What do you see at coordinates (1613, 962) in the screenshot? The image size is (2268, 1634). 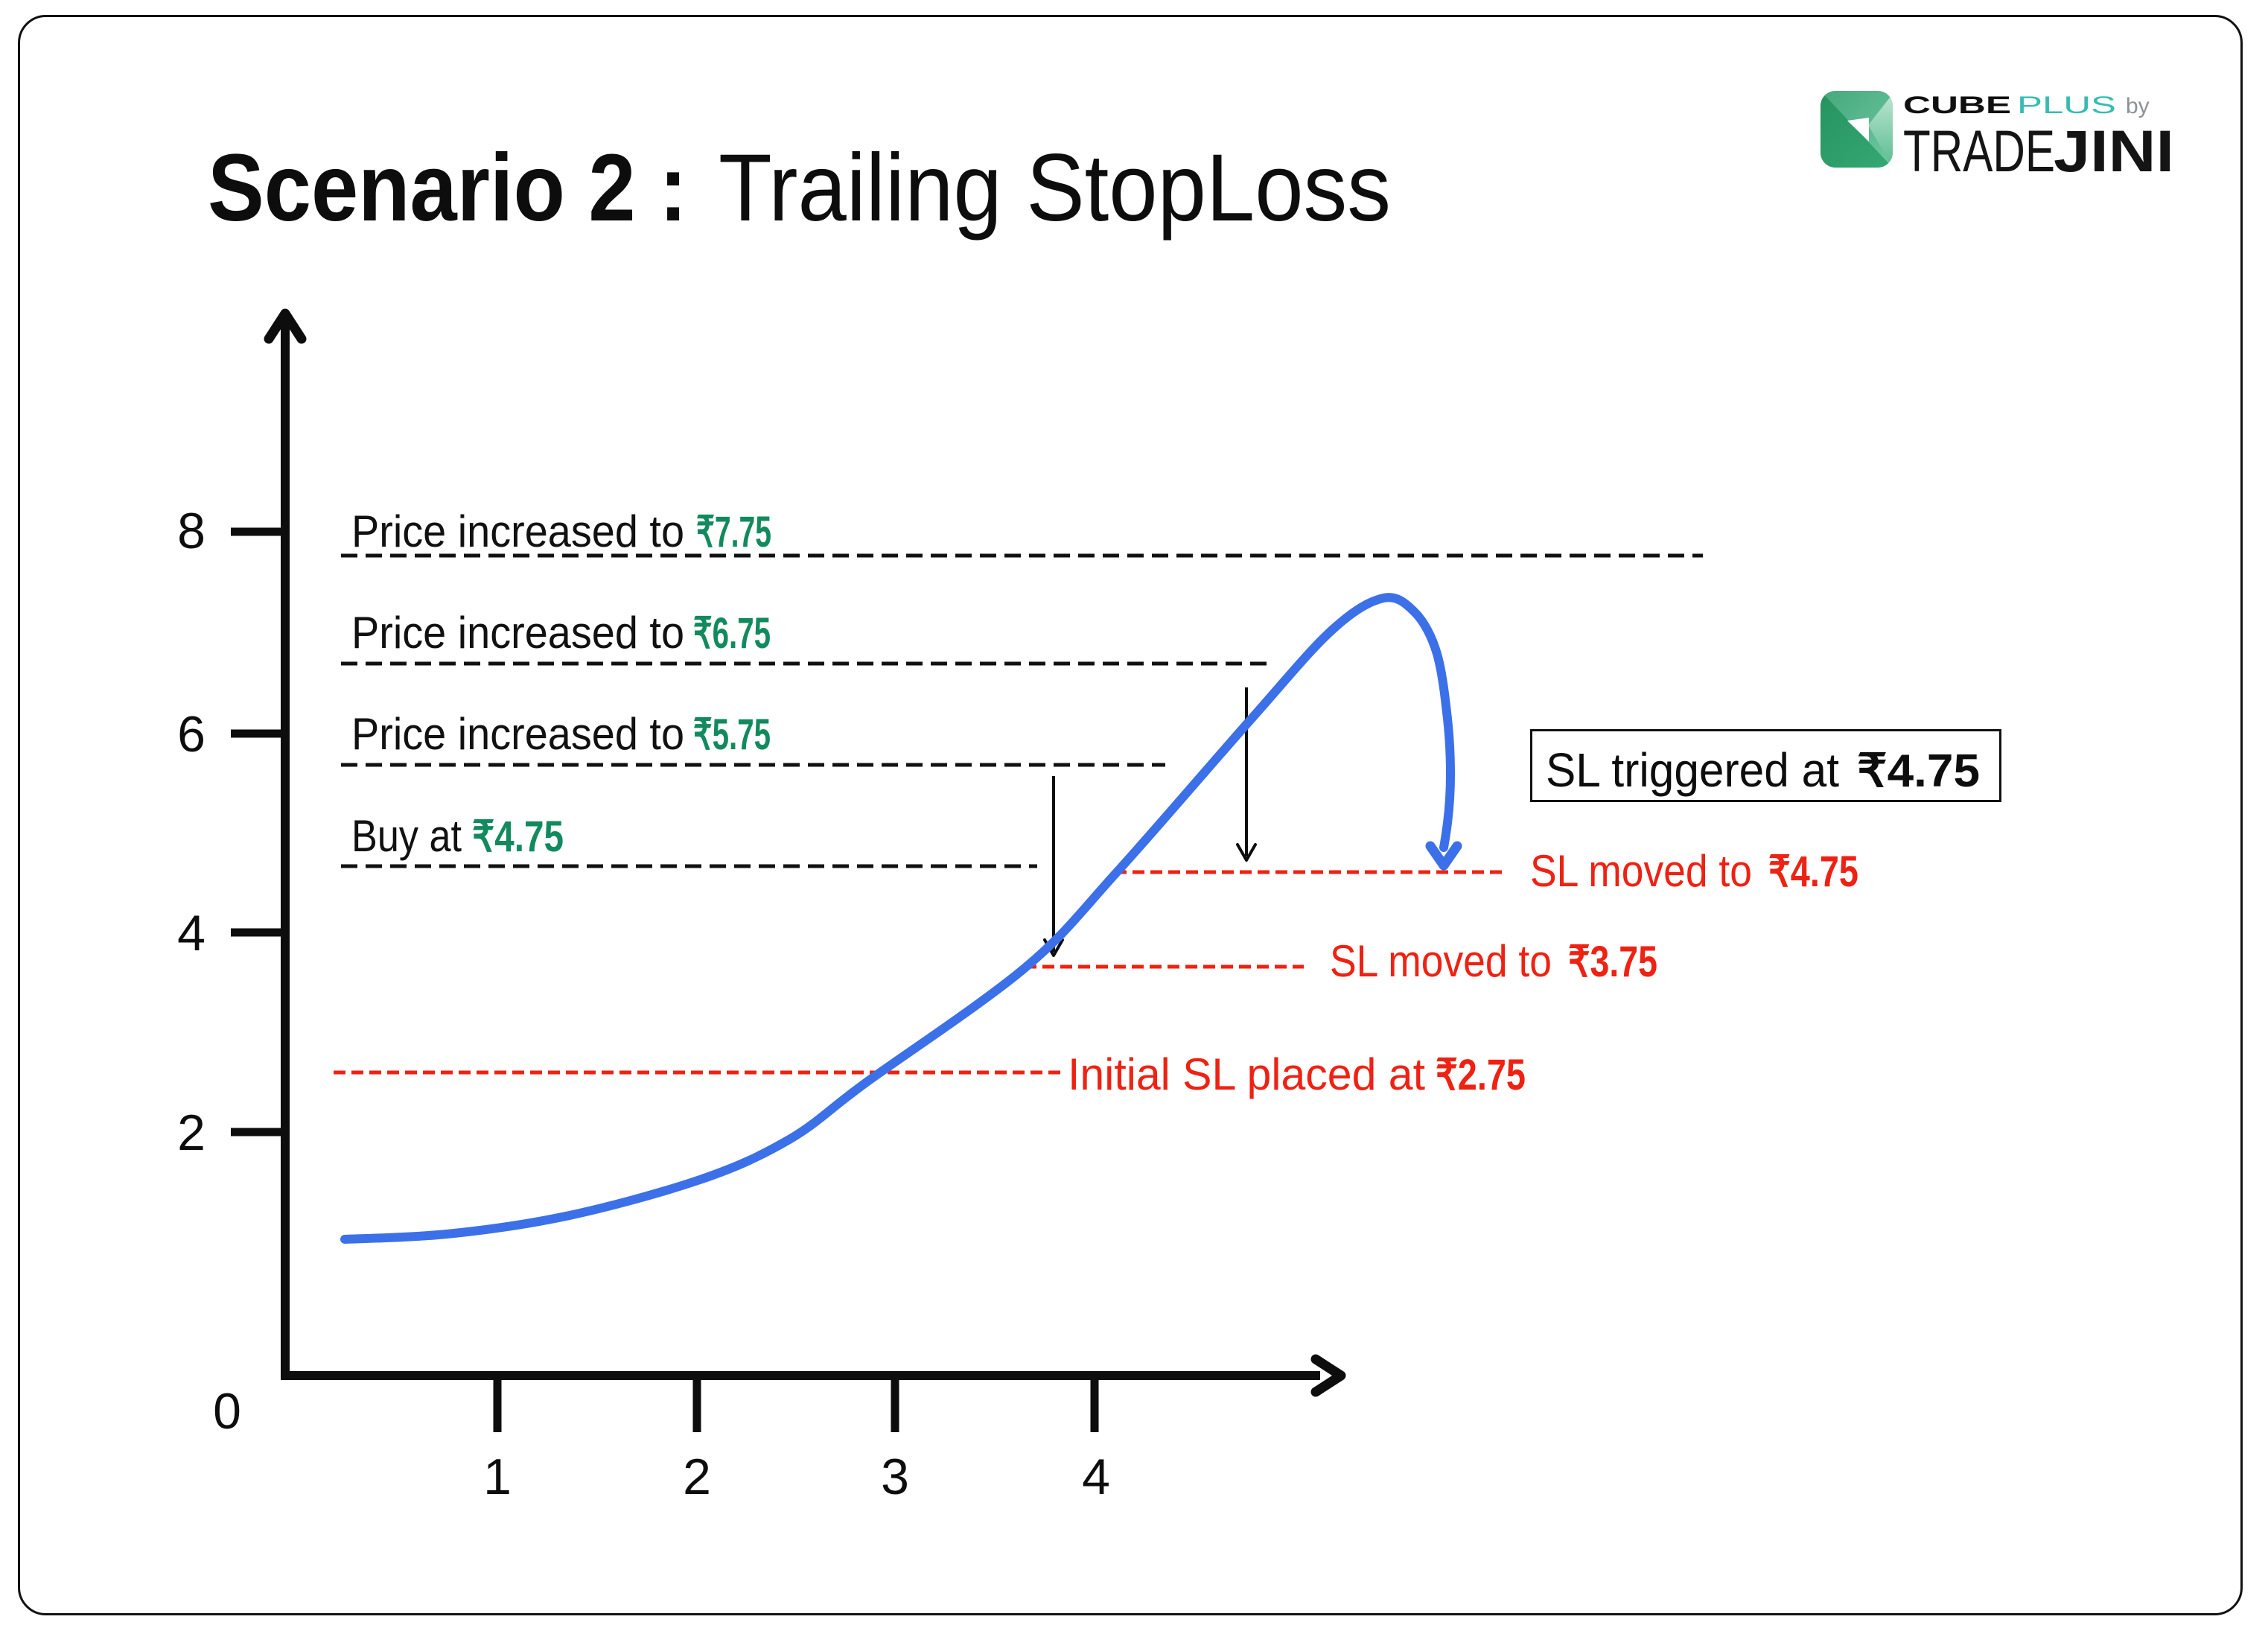 I see `svg-text: ₹3.75` at bounding box center [1613, 962].